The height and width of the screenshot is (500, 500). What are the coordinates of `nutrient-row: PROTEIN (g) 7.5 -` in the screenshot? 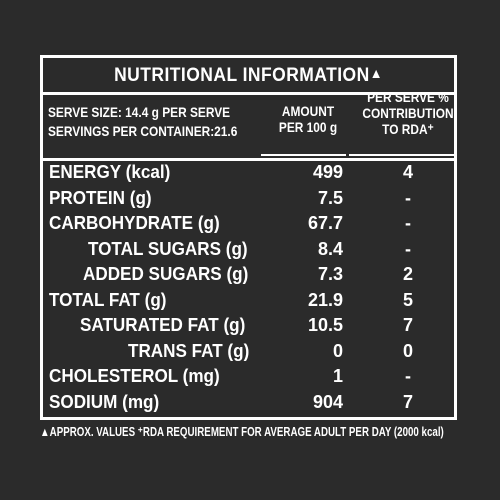 It's located at (248, 201).